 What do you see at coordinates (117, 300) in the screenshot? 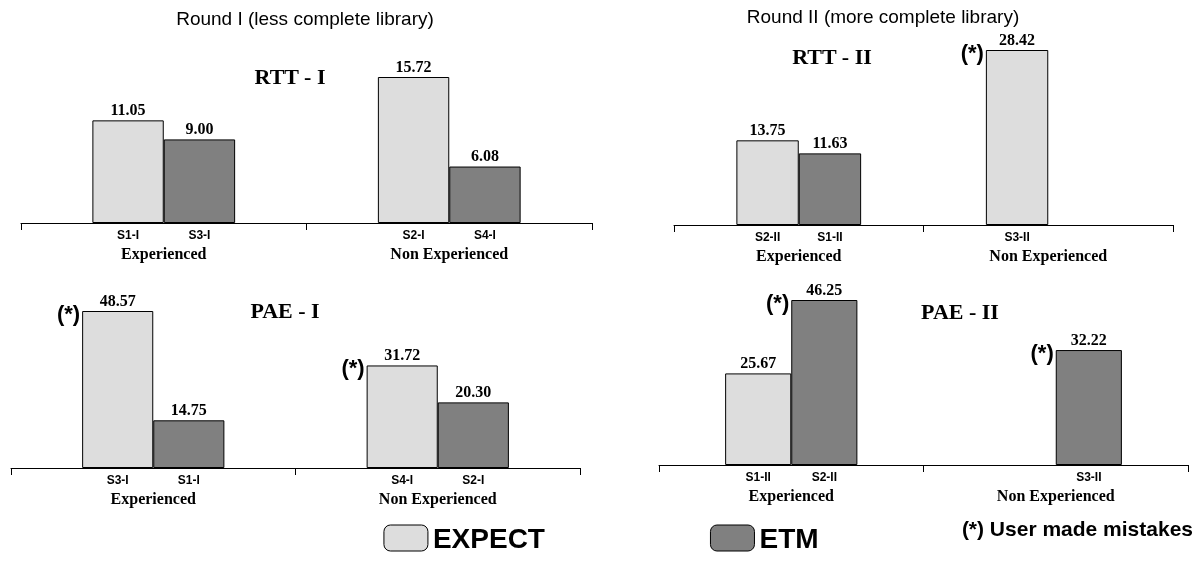
I see `data-label: 48.57` at bounding box center [117, 300].